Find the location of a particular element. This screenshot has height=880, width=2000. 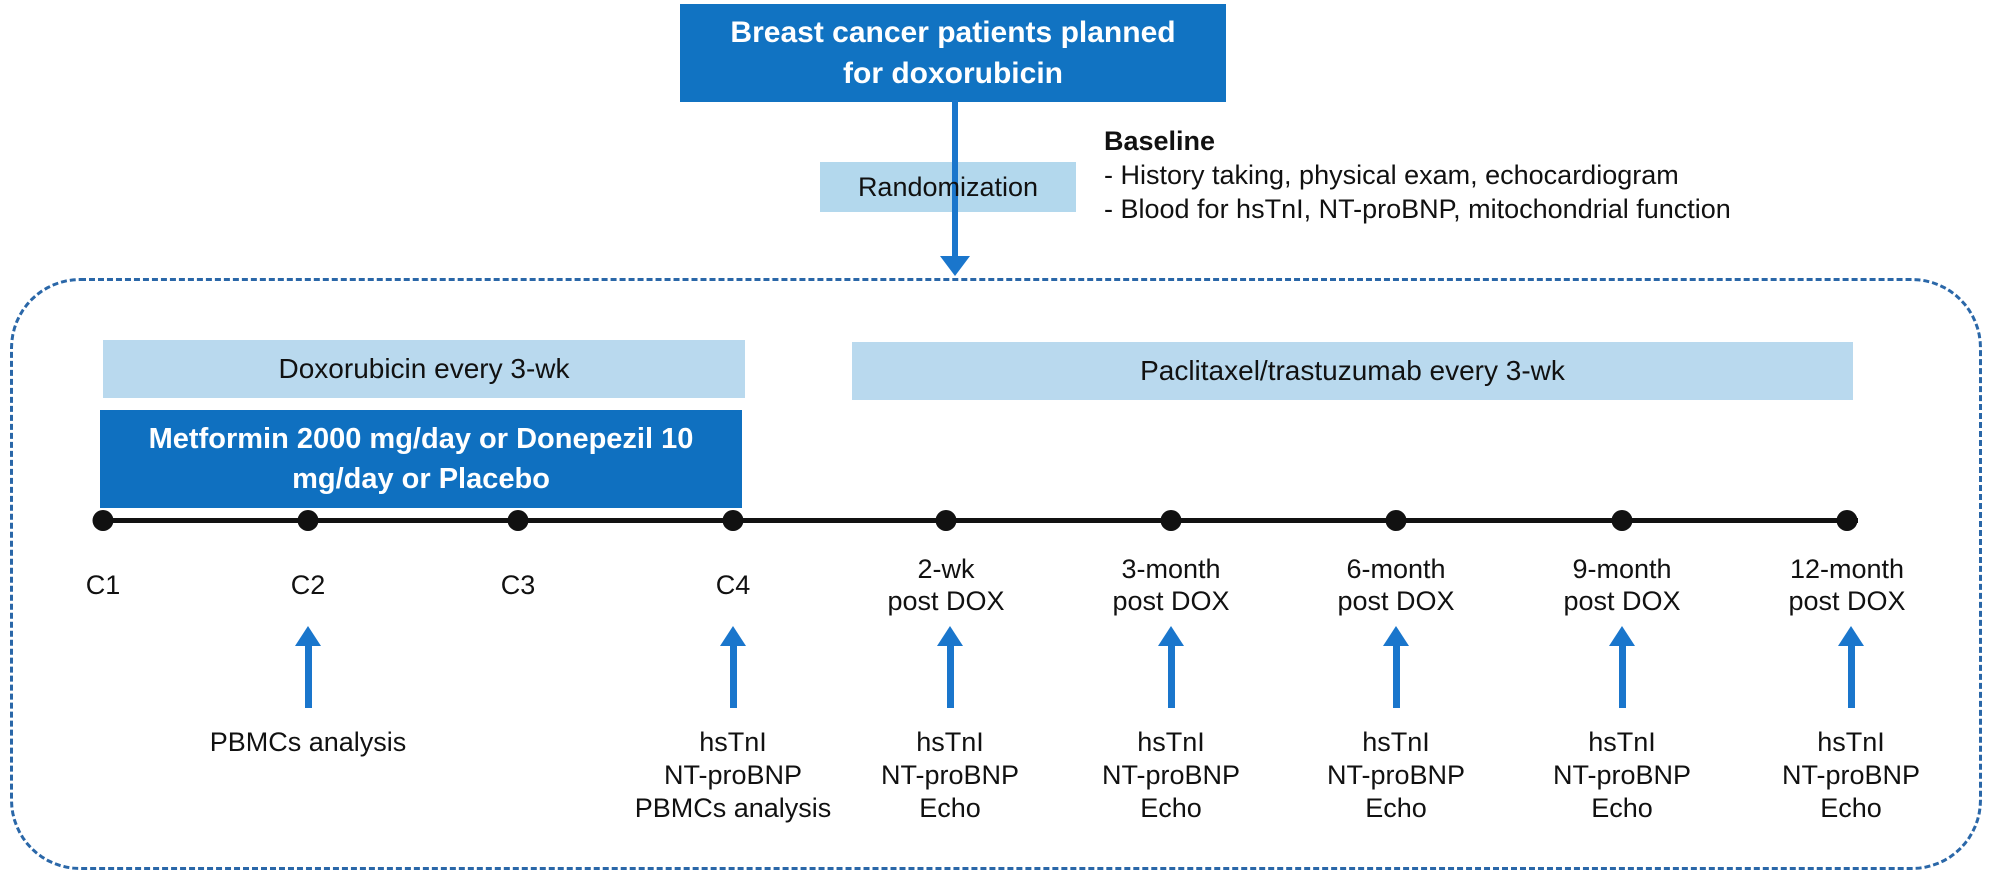

timeline-axis is located at coordinates (976, 520).